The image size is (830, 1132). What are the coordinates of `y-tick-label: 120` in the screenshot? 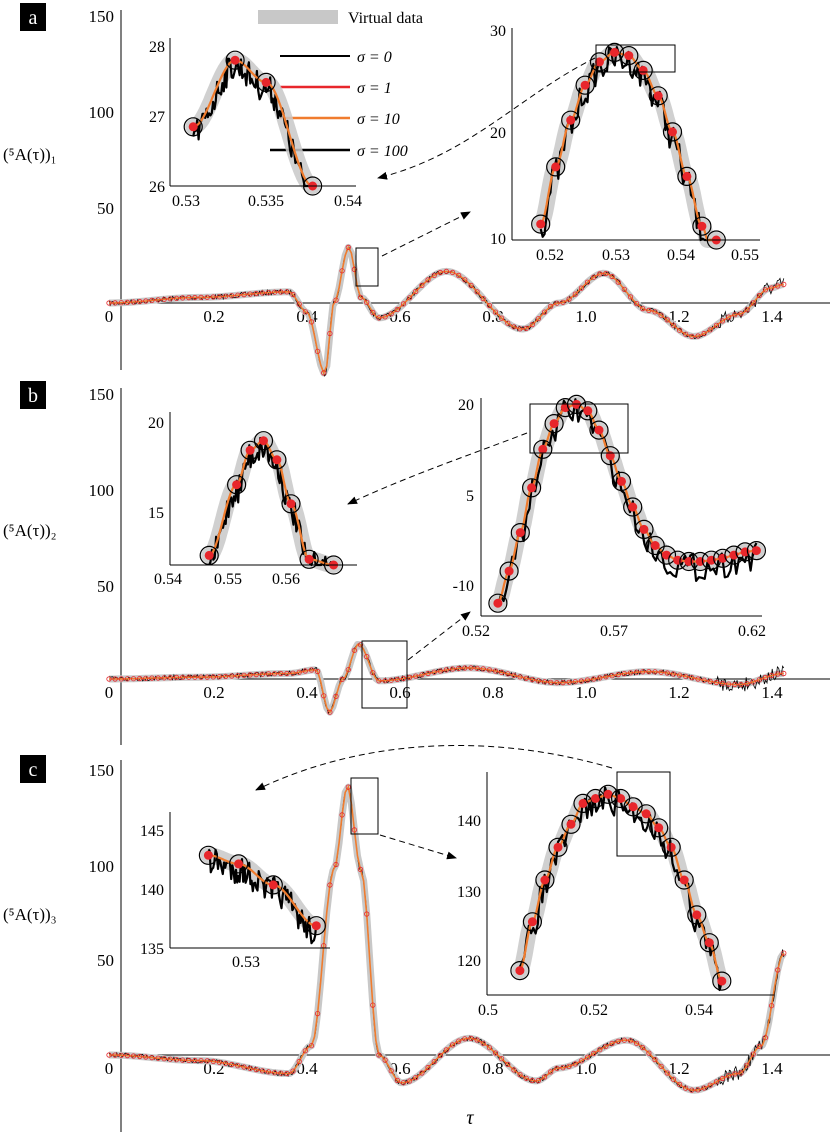 It's located at (469, 961).